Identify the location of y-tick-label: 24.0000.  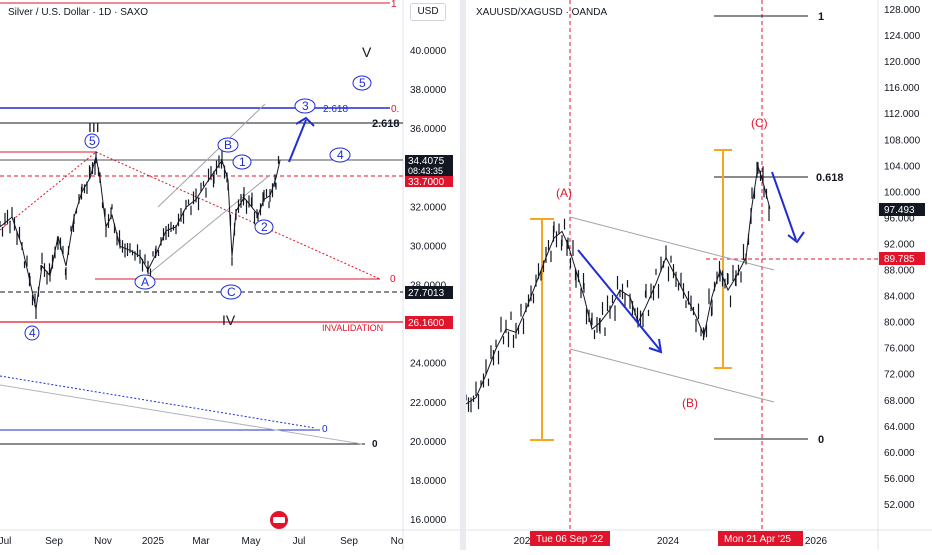
(428, 364).